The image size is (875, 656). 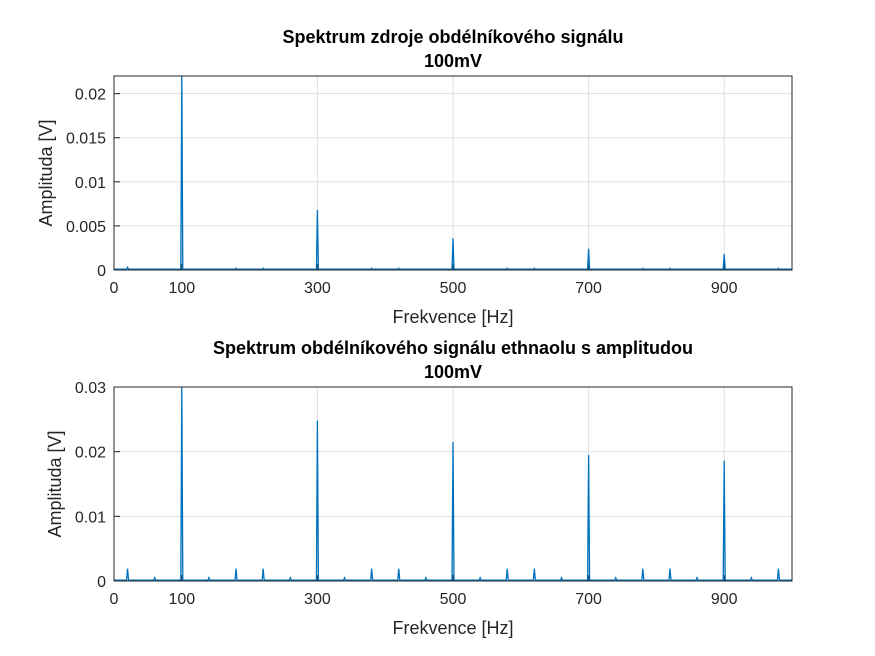 I want to click on y-tick-label: 0.005, so click(x=86, y=227).